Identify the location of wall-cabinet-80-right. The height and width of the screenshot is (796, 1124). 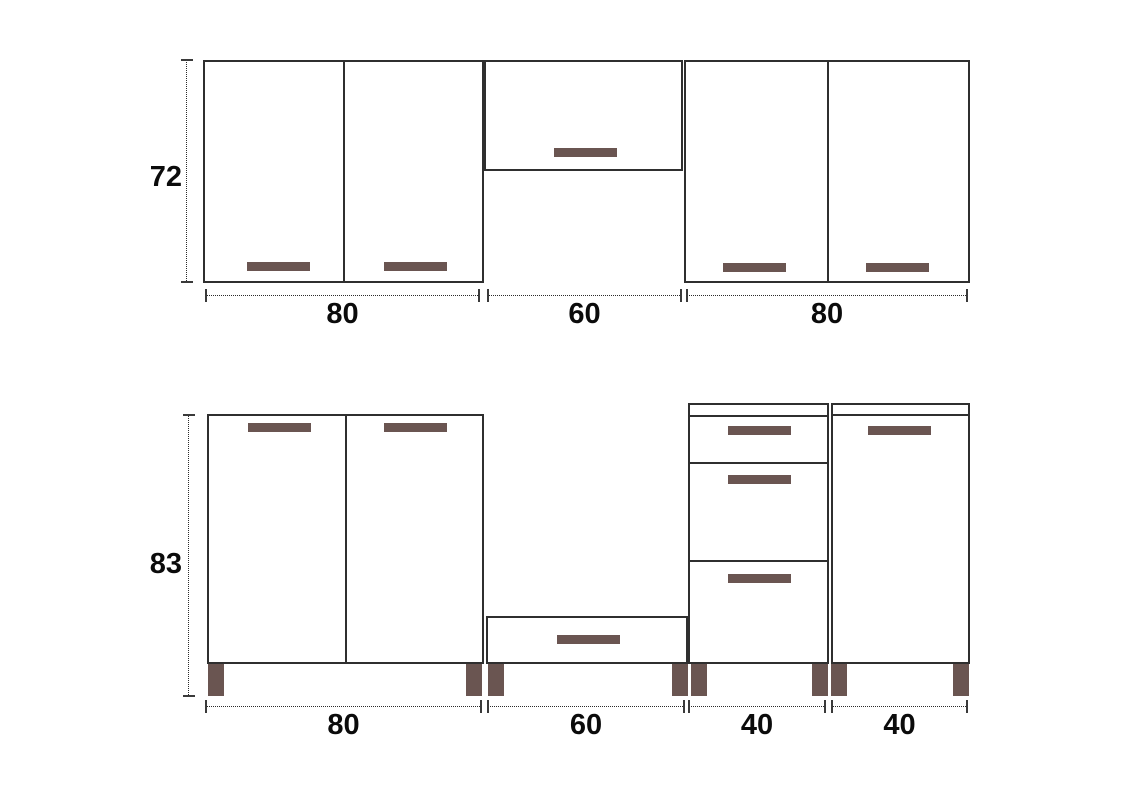
(827, 171).